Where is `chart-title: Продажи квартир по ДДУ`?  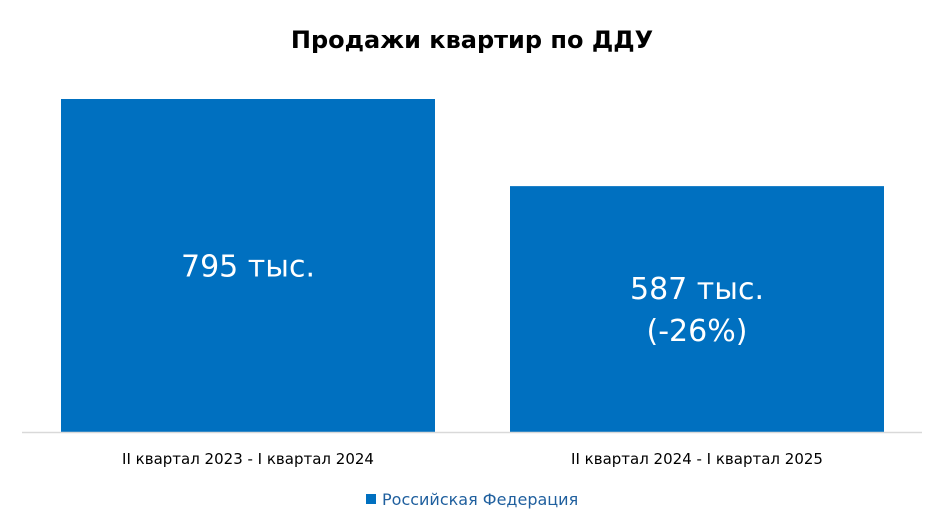
chart-title: Продажи квартир по ДДУ is located at coordinates (472, 40).